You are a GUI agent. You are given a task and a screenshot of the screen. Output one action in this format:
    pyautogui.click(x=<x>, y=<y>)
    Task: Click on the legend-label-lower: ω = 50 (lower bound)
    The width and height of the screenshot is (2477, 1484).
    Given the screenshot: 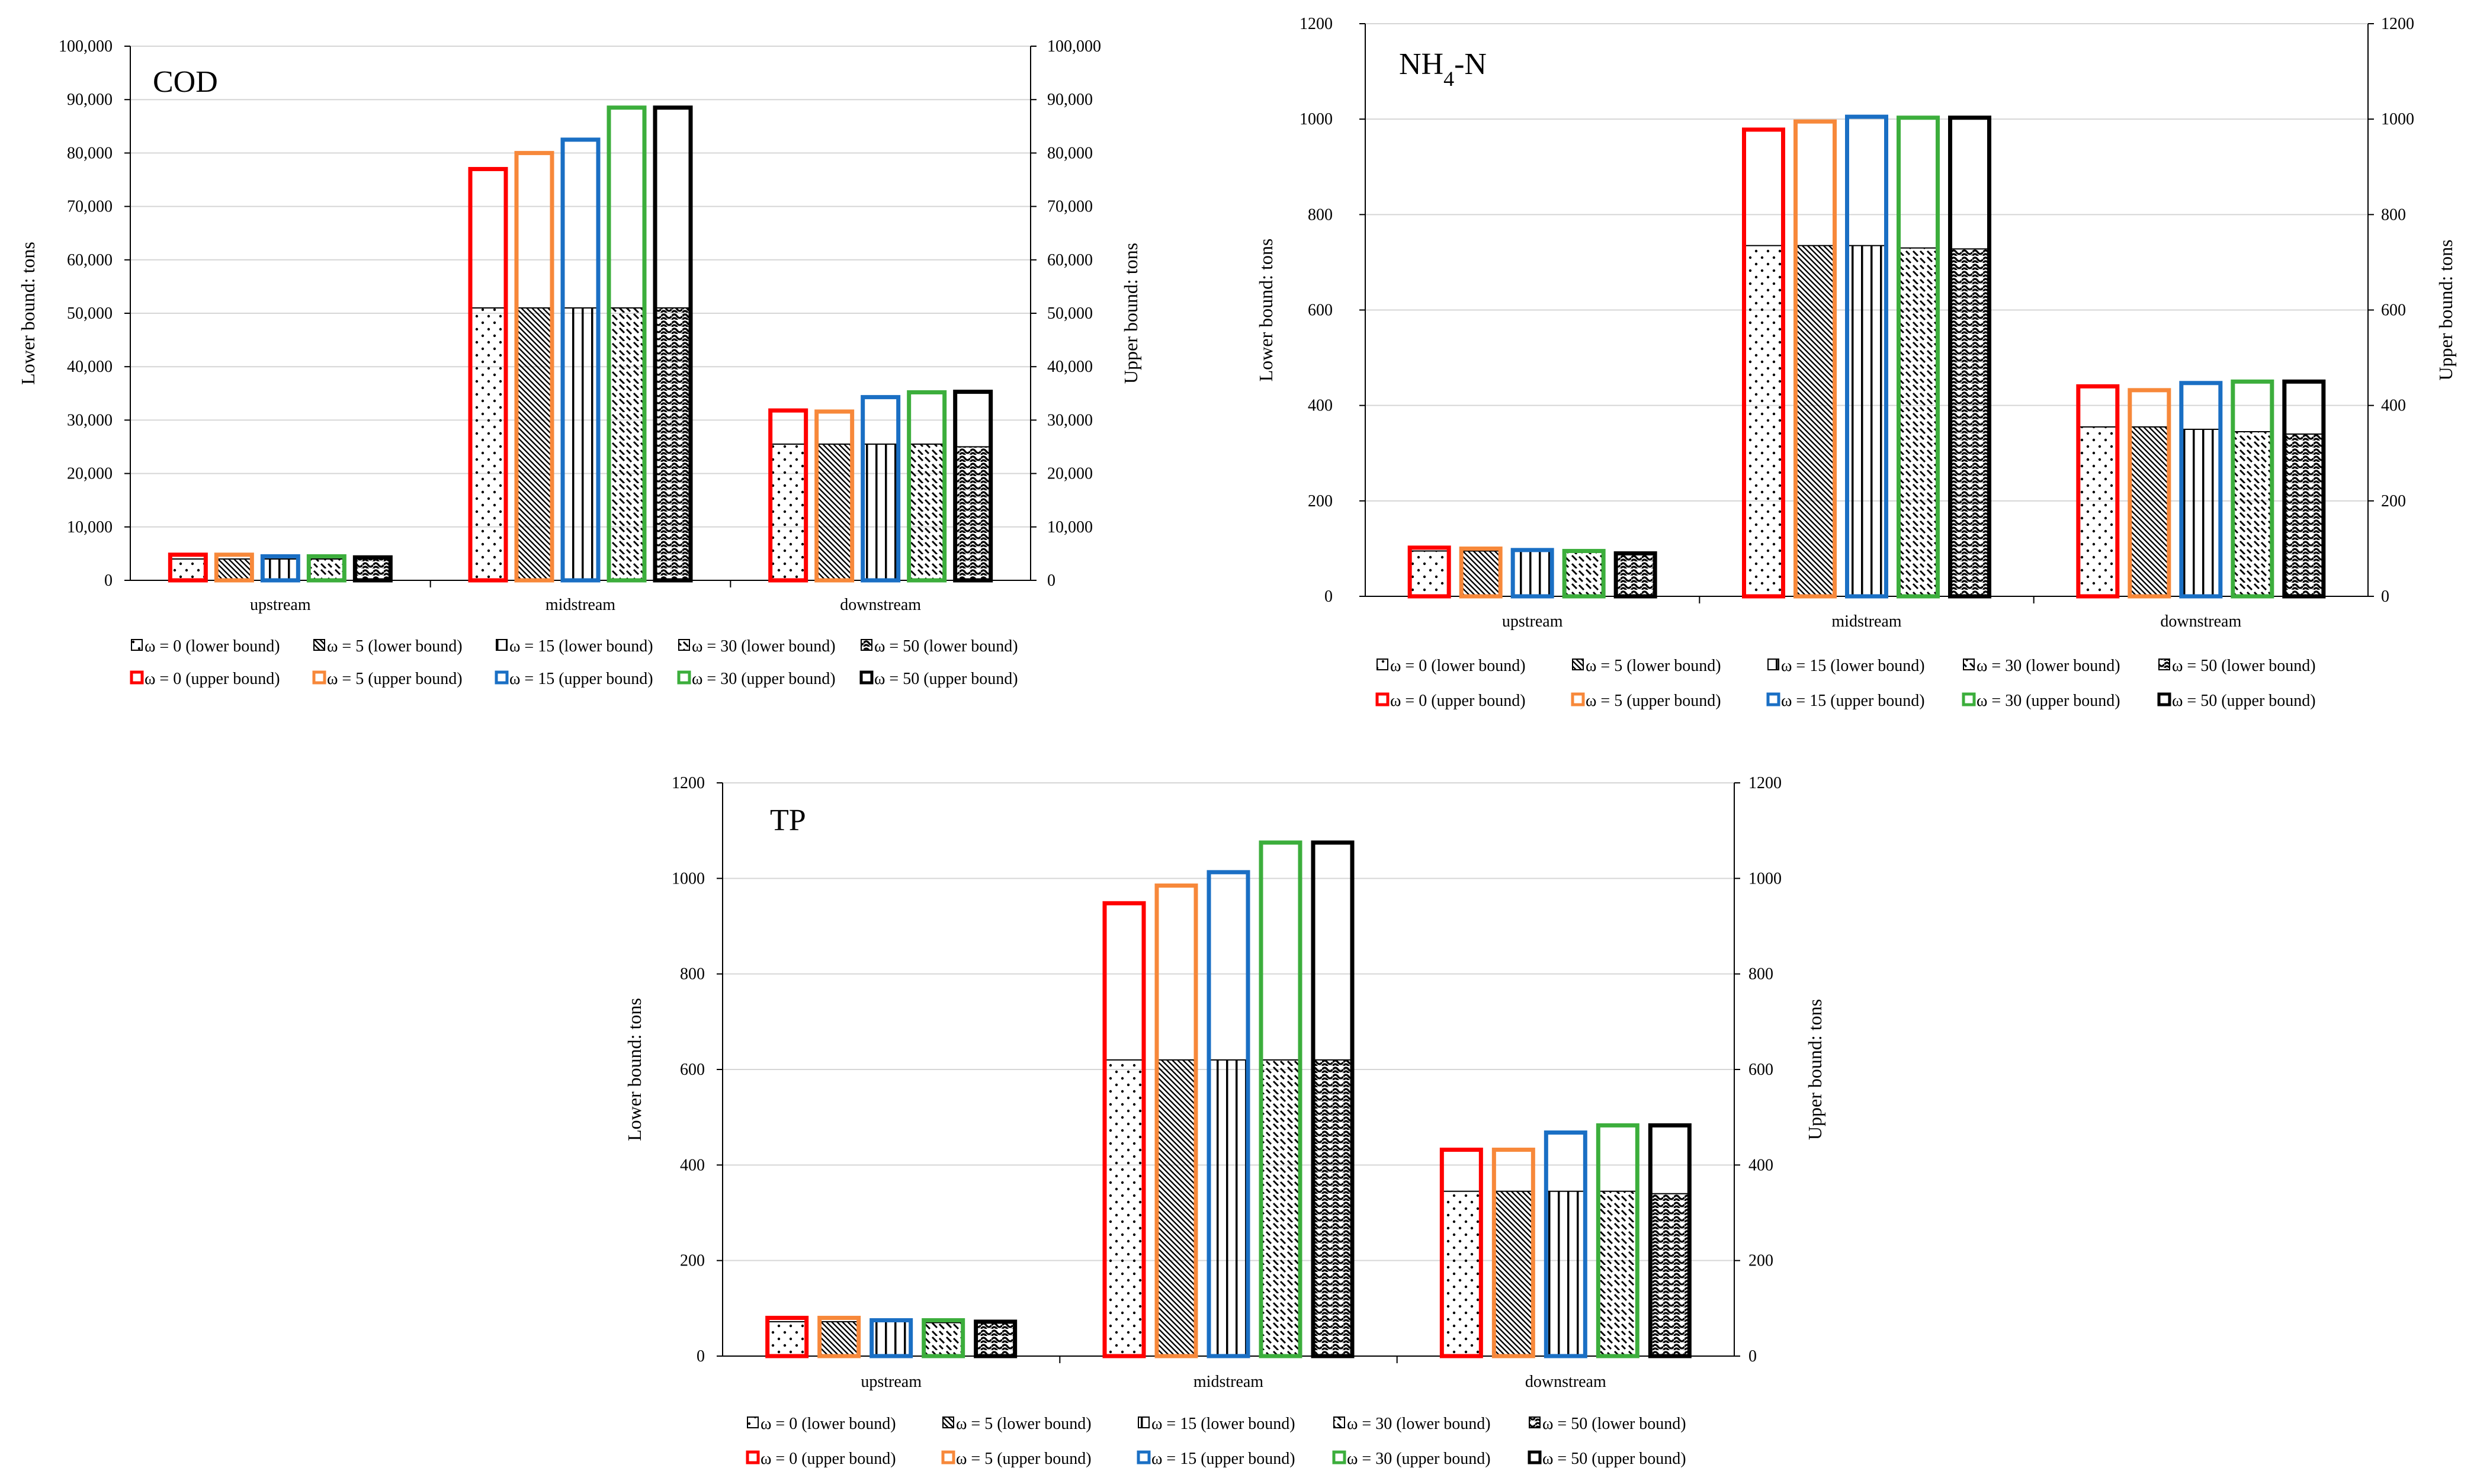 What is the action you would take?
    pyautogui.click(x=2244, y=666)
    